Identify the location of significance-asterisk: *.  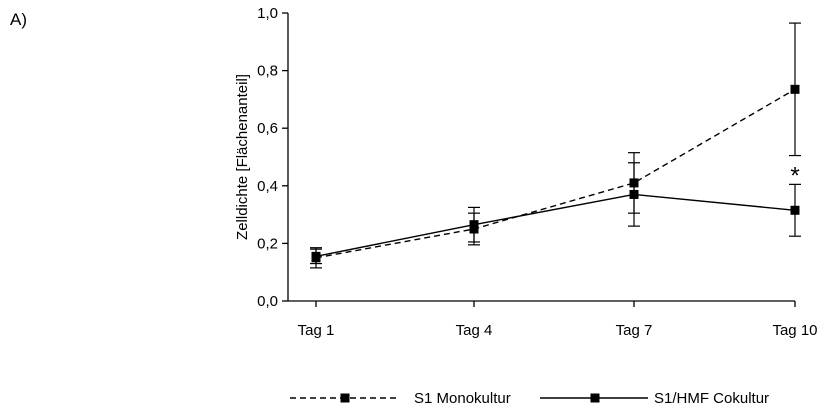
(794, 175).